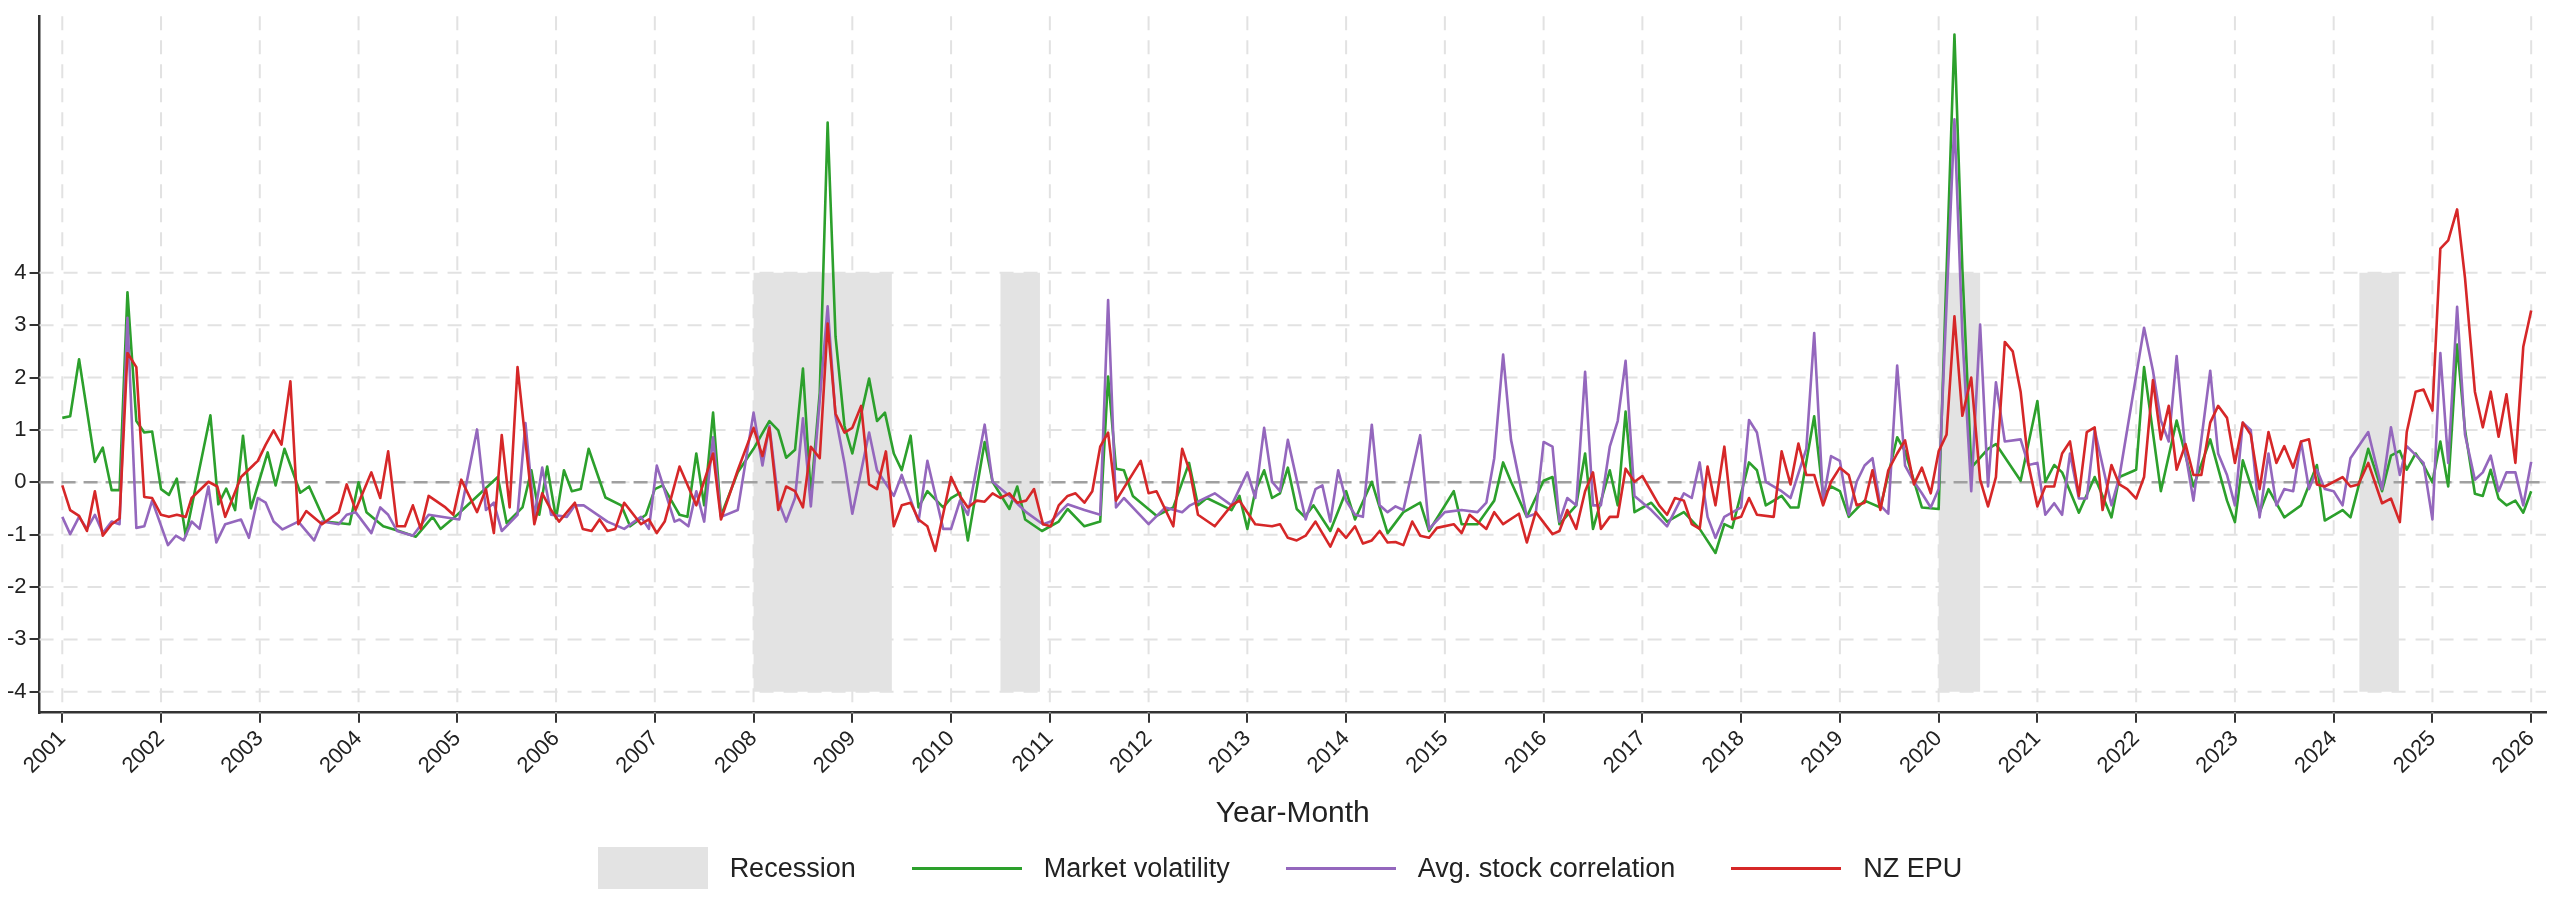 This screenshot has height=900, width=2560. Describe the element at coordinates (1546, 868) in the screenshot. I see `legend-label: Avg. stock correlation` at that location.